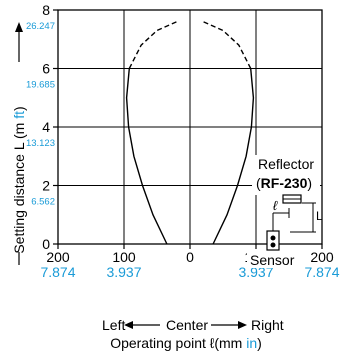  I want to click on reflector-model: (RF-230), so click(284, 183).